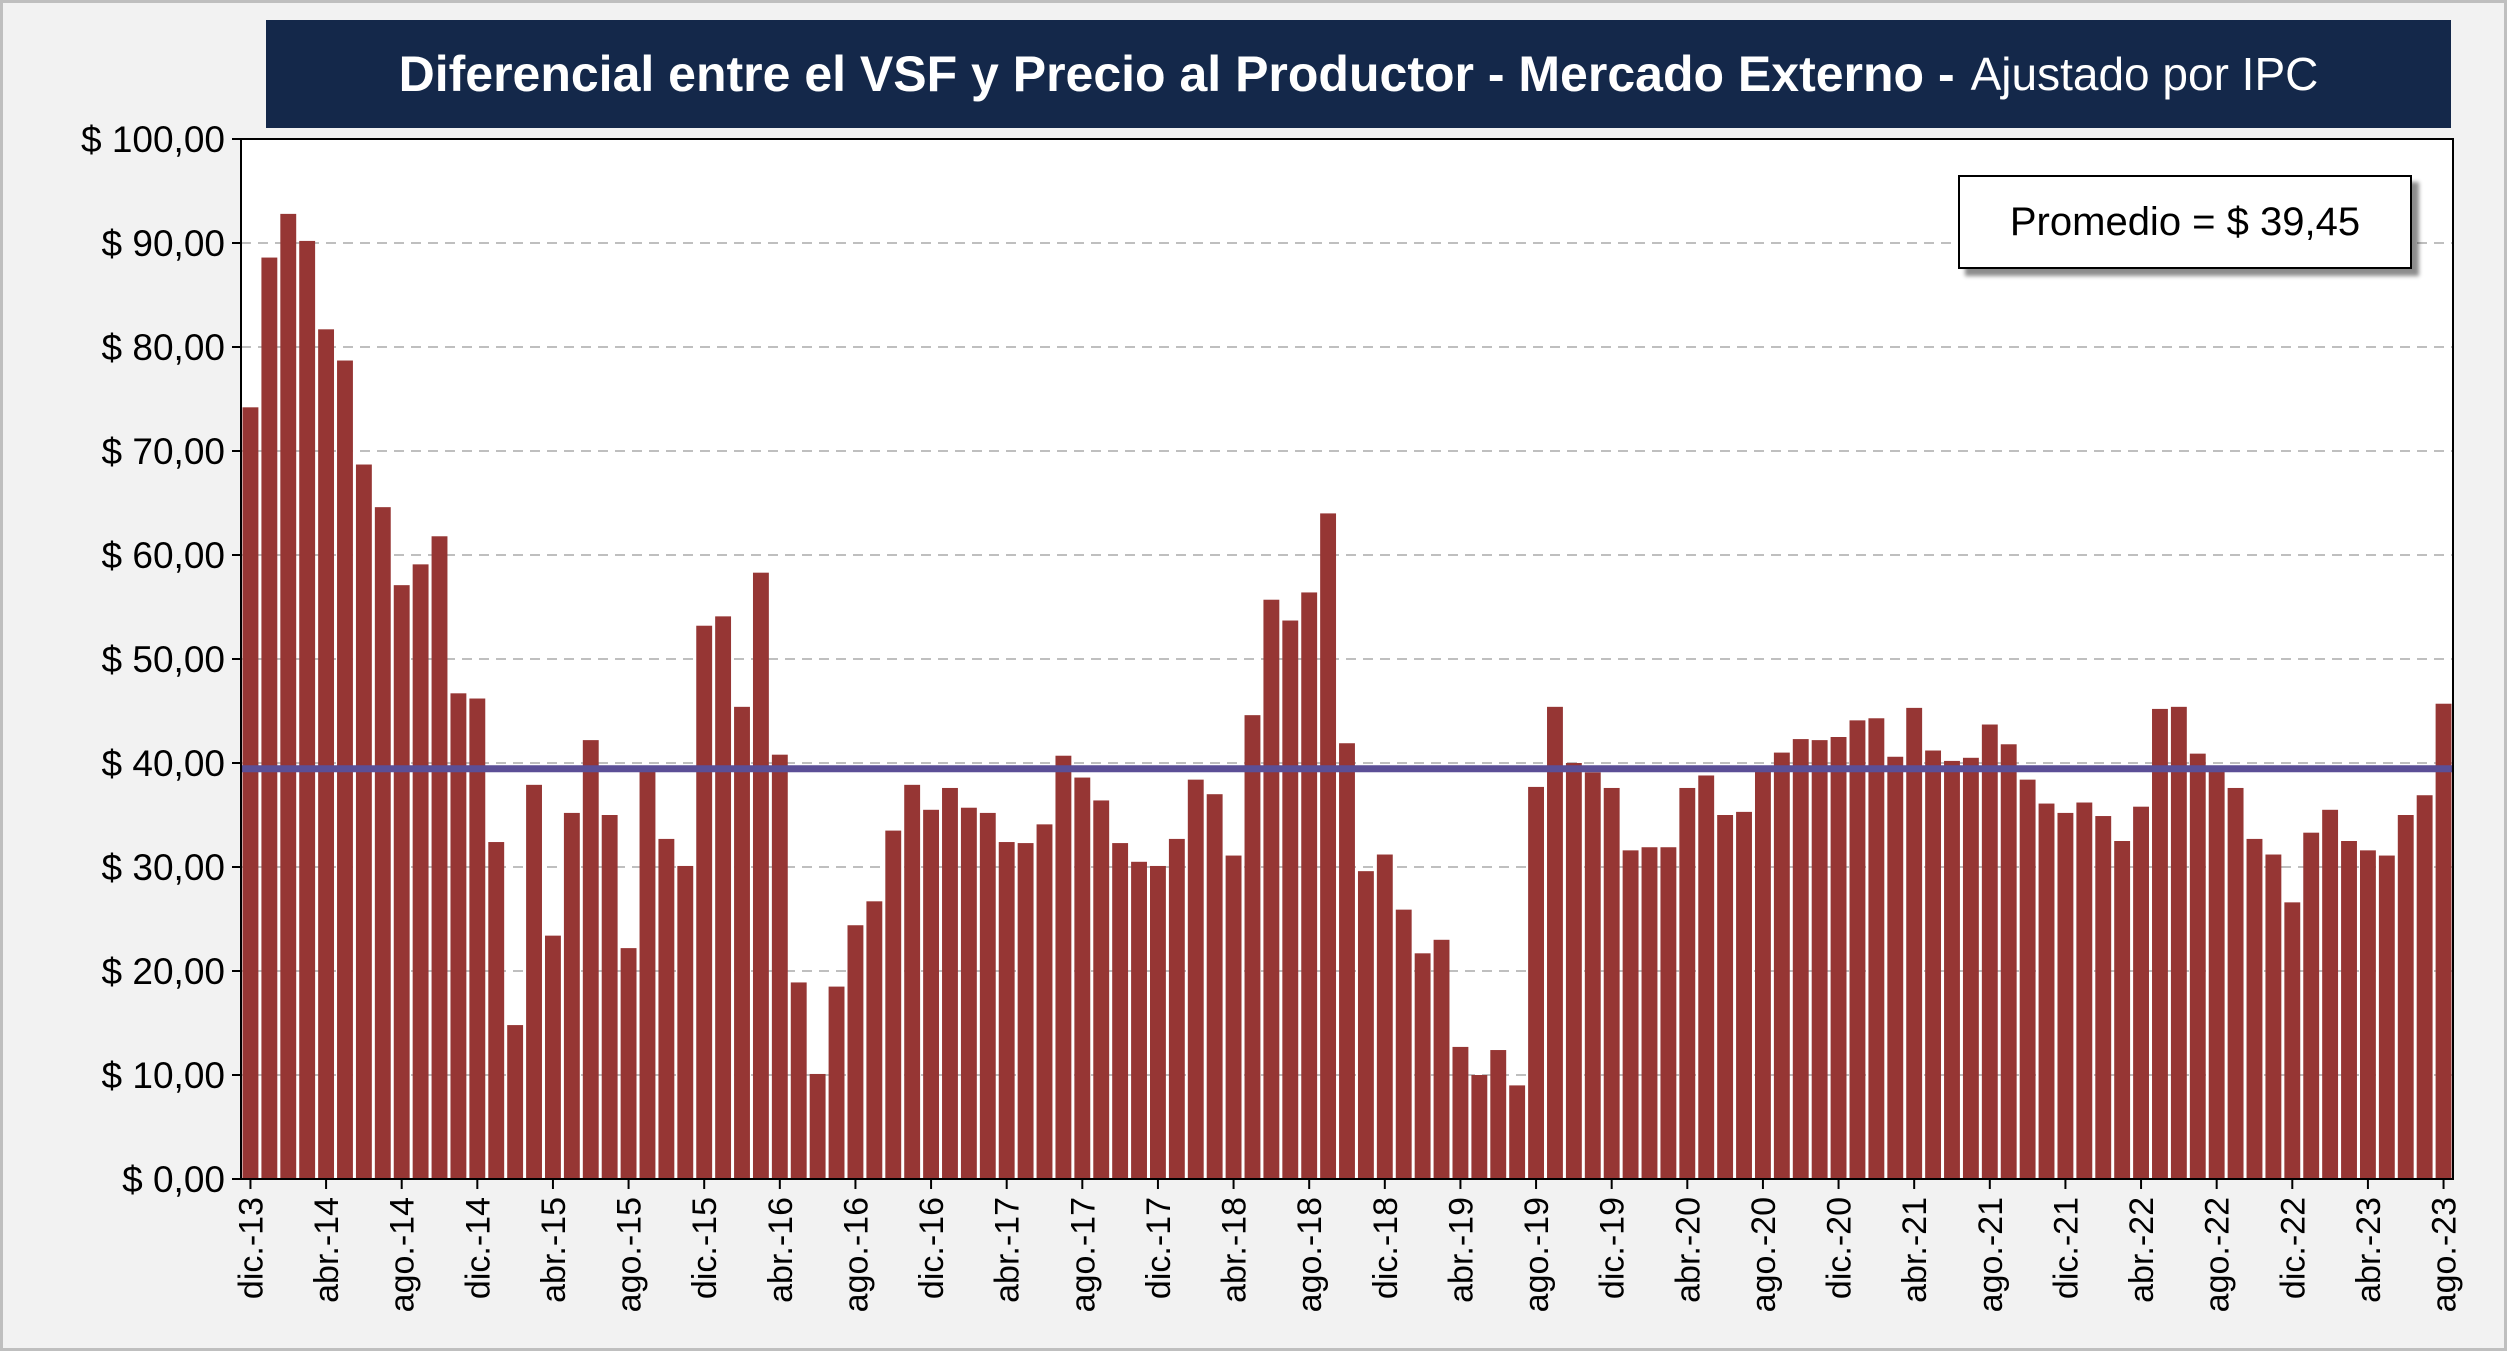 This screenshot has width=2507, height=1354. I want to click on y-tick-label: $ 60,00, so click(163, 555).